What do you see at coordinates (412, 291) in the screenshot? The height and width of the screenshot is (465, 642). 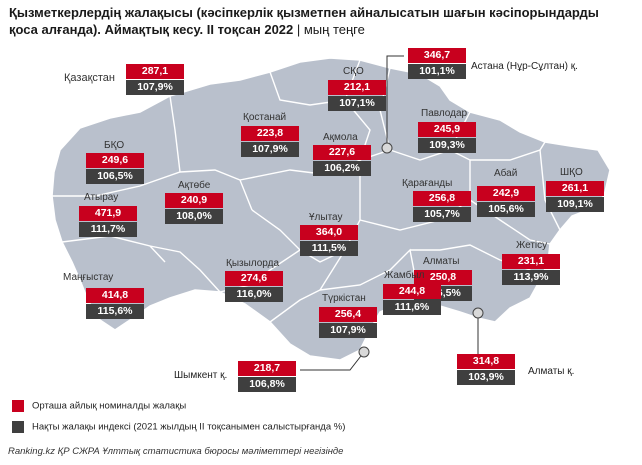 I see `wage-value: 244,8` at bounding box center [412, 291].